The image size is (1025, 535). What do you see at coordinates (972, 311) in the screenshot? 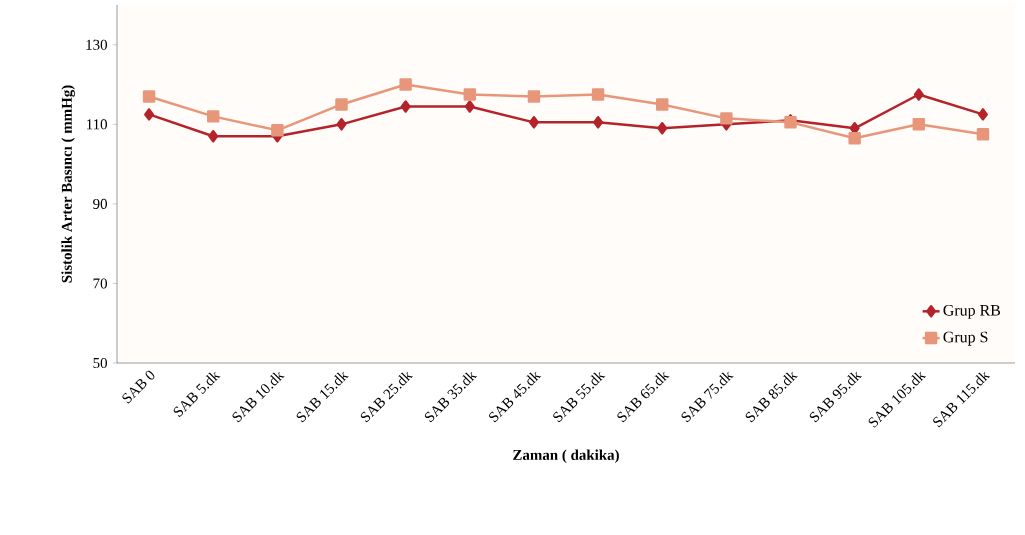
I see `legend-label: Grup RB` at bounding box center [972, 311].